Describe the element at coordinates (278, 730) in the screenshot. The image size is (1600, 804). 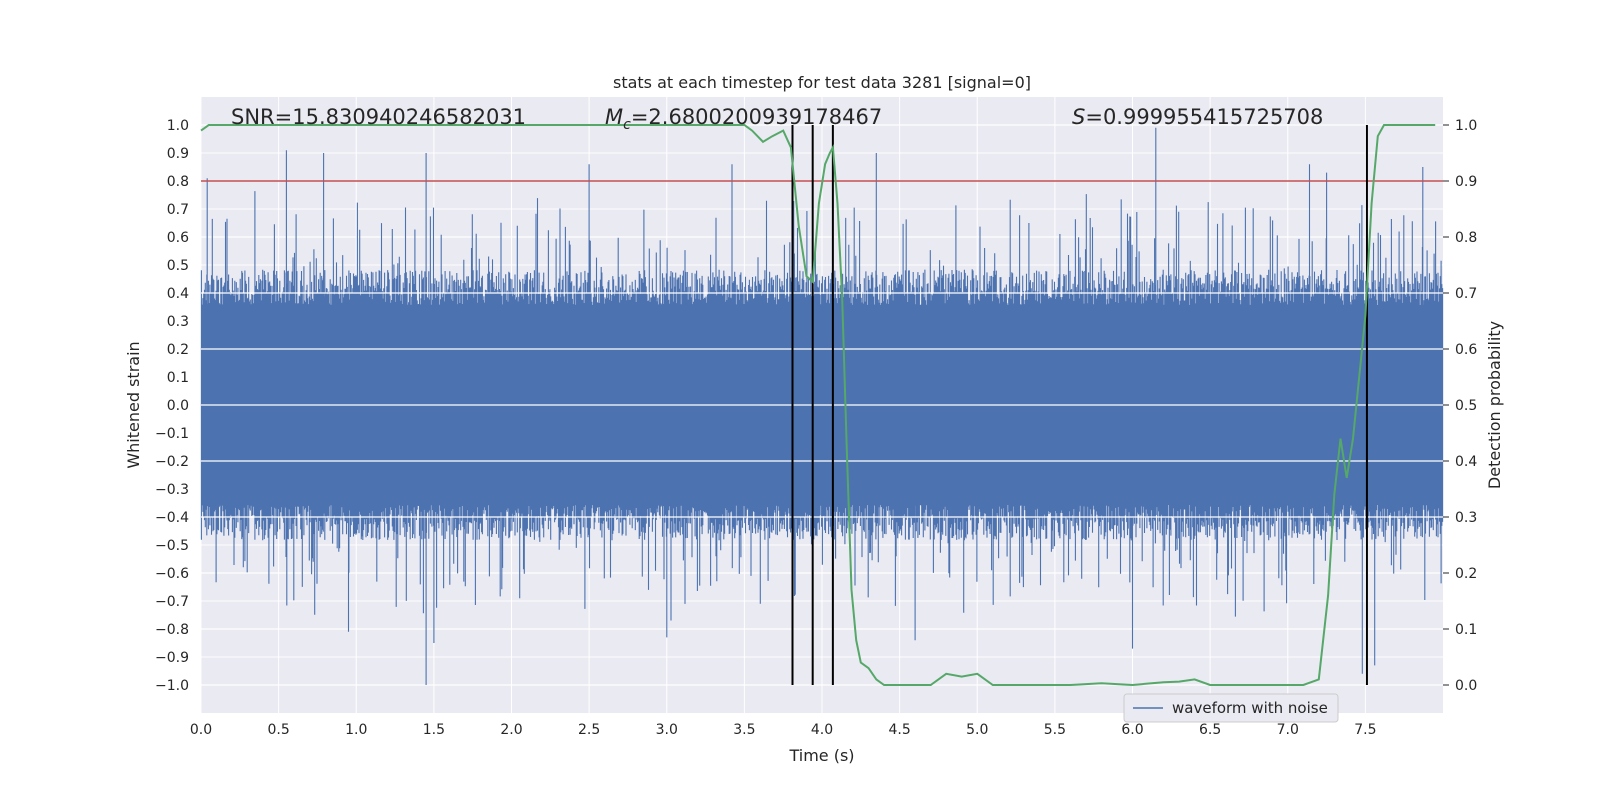
I see `x-tick-label: 0.5` at that location.